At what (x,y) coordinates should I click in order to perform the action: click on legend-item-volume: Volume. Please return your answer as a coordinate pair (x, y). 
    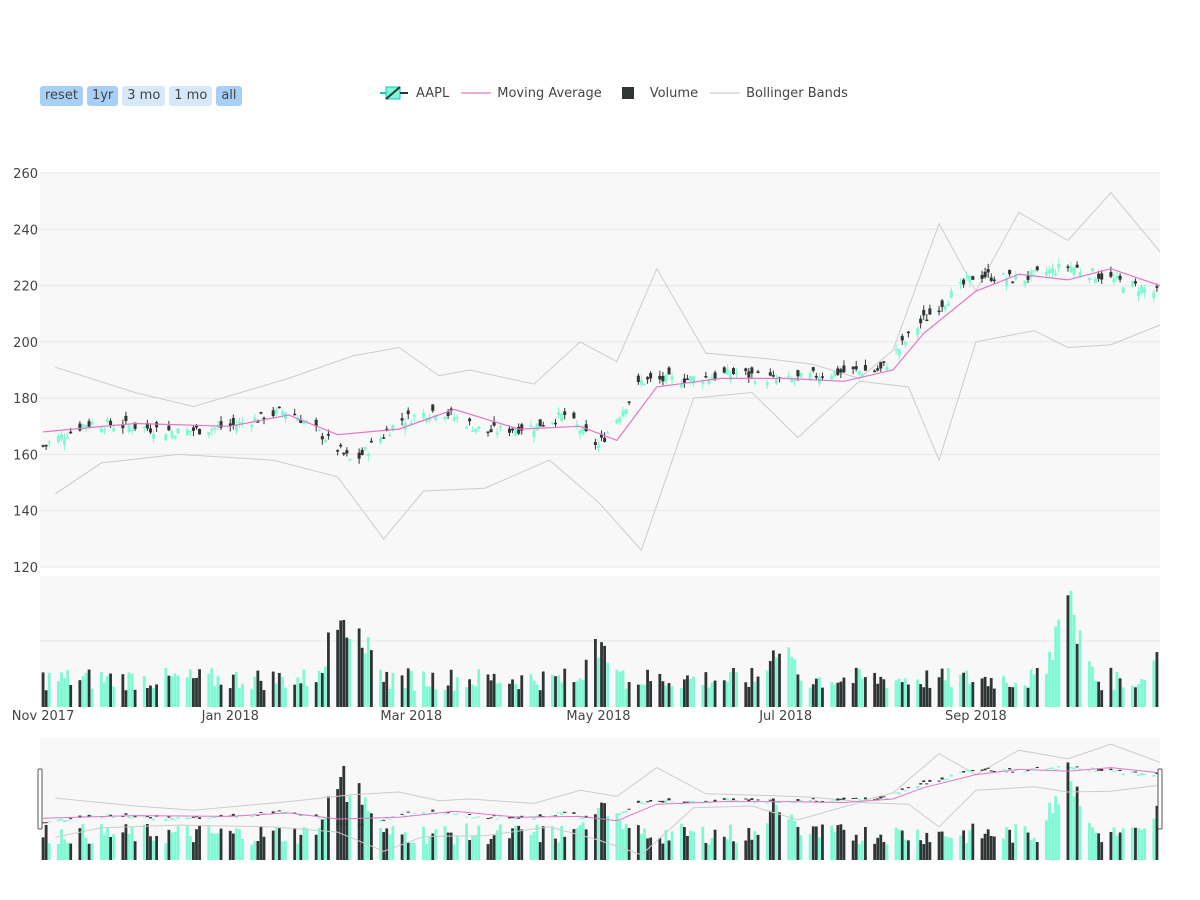
    Looking at the image, I should click on (656, 93).